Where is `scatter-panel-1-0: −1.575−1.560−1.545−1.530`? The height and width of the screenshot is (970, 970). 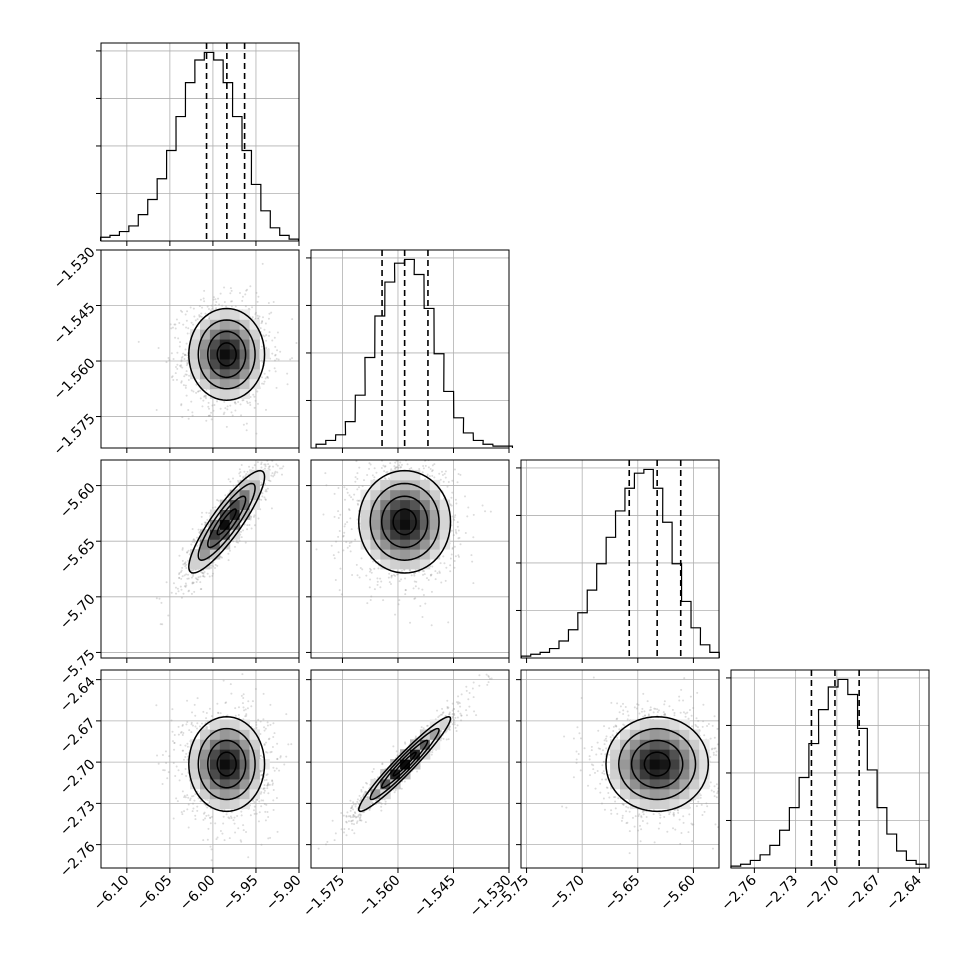
scatter-panel-1-0: −1.575−1.560−1.545−1.530 is located at coordinates (175, 351).